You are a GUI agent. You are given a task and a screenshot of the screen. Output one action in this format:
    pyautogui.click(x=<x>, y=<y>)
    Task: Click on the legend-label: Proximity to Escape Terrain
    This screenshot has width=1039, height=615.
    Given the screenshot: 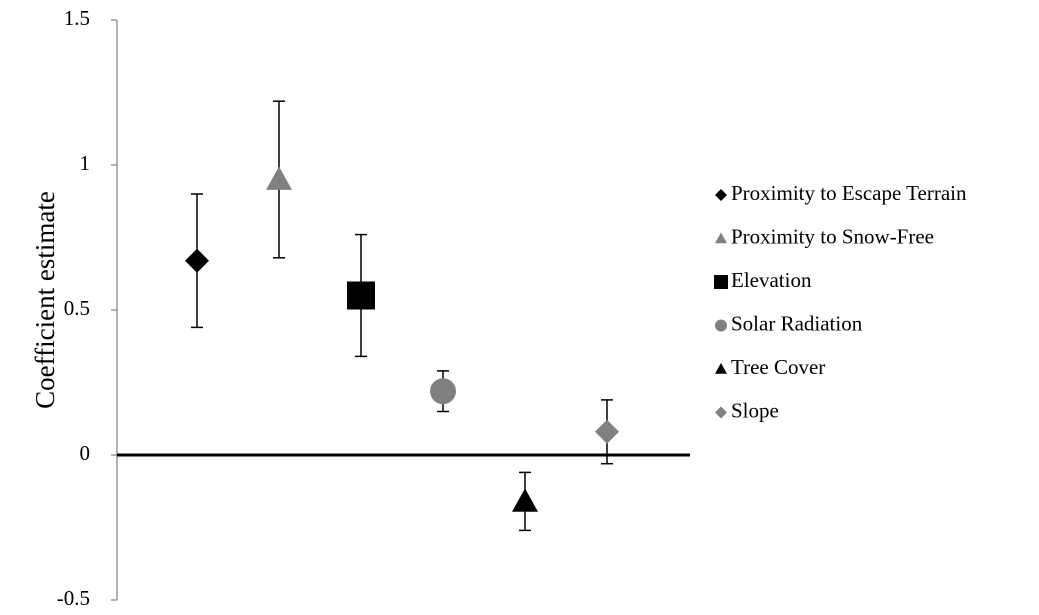 What is the action you would take?
    pyautogui.click(x=849, y=193)
    